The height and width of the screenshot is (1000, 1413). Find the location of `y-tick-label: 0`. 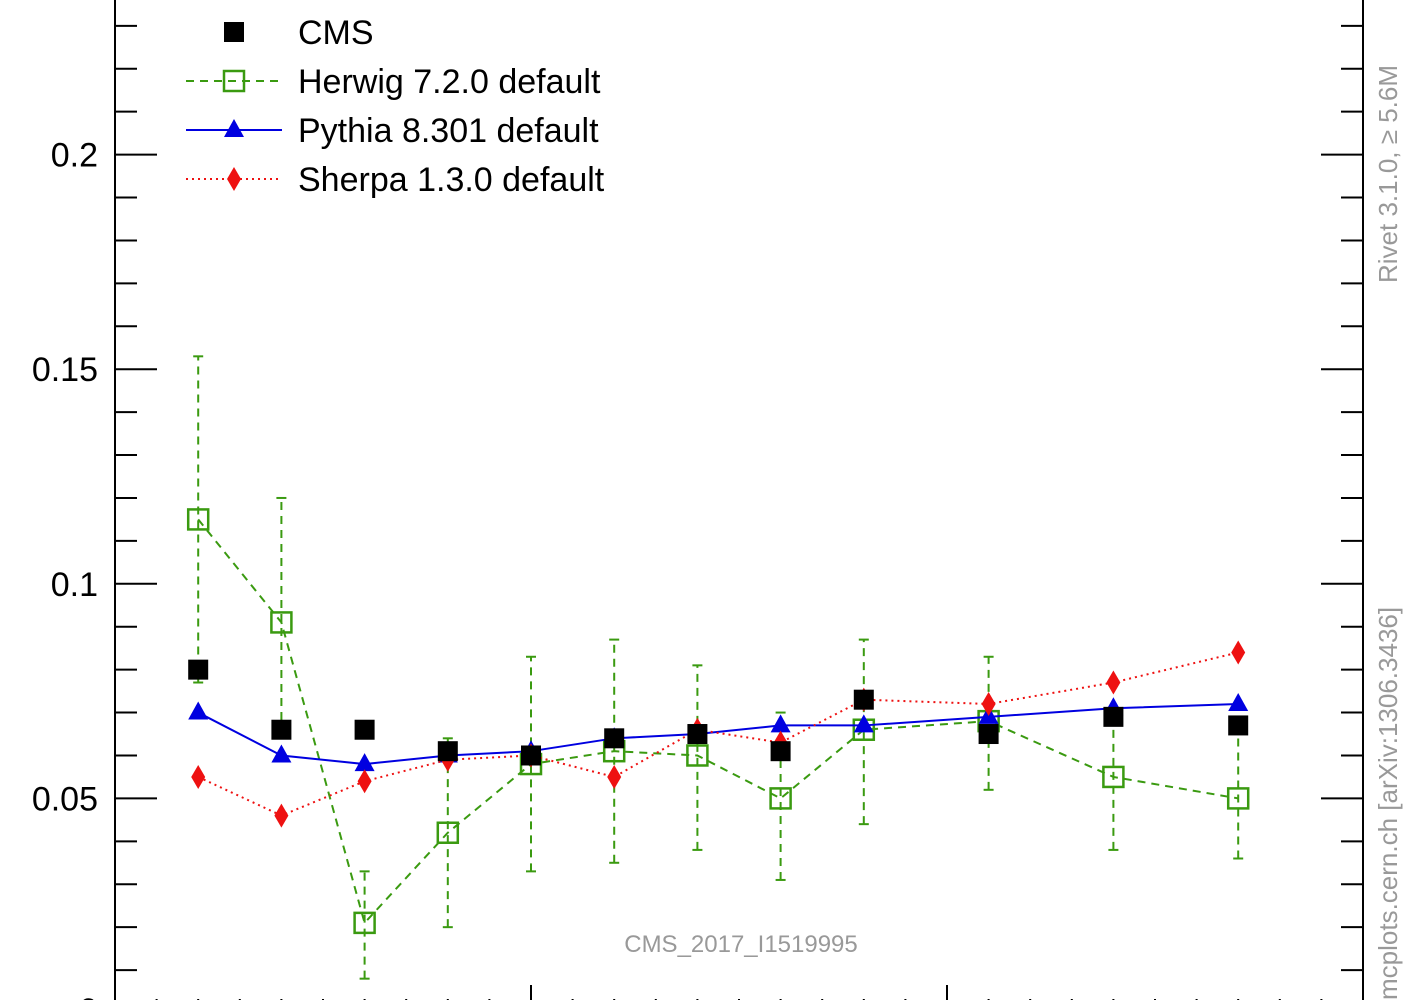

y-tick-label: 0 is located at coordinates (88, 996).